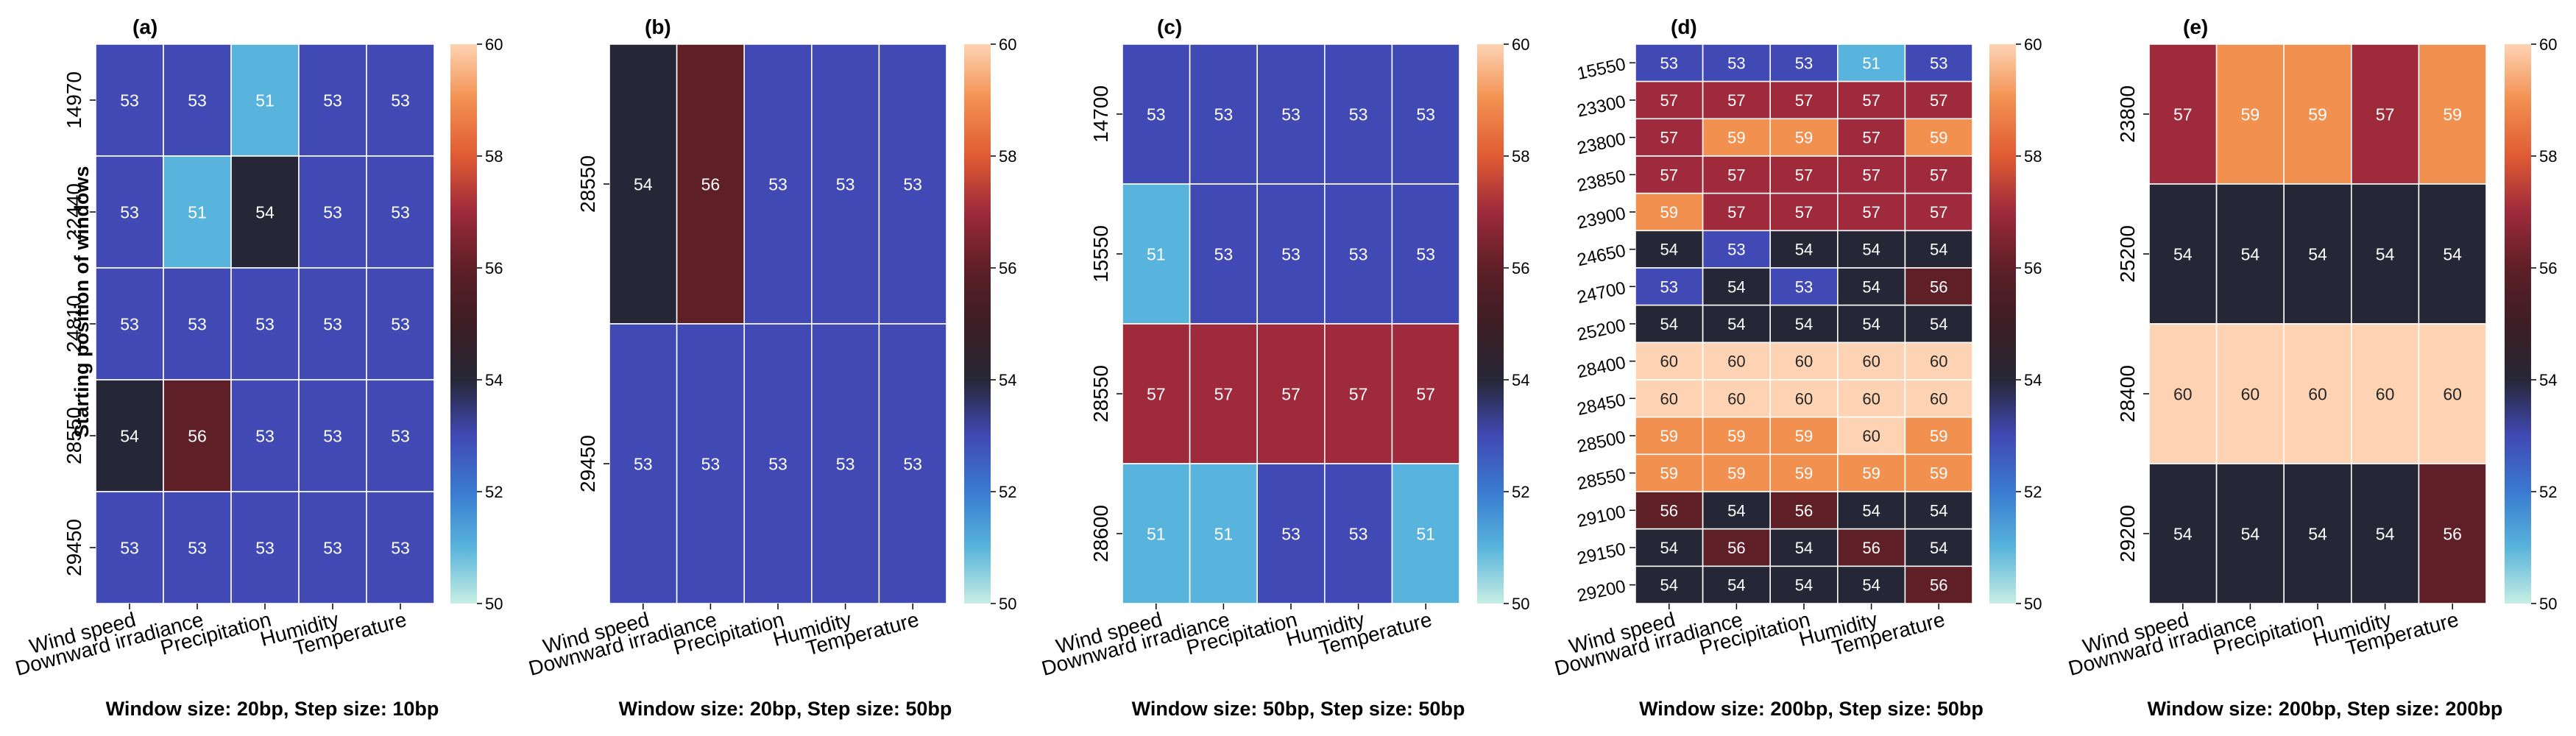 The width and height of the screenshot is (2576, 736). Describe the element at coordinates (1601, 553) in the screenshot. I see `y-tick-label: 29150` at that location.